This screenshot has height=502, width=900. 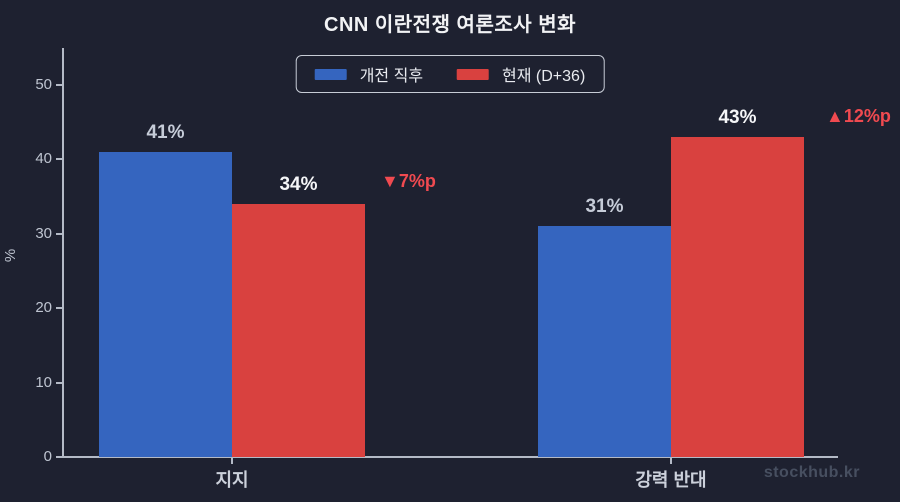 I want to click on bar-개전 직후-지지, so click(x=165, y=304).